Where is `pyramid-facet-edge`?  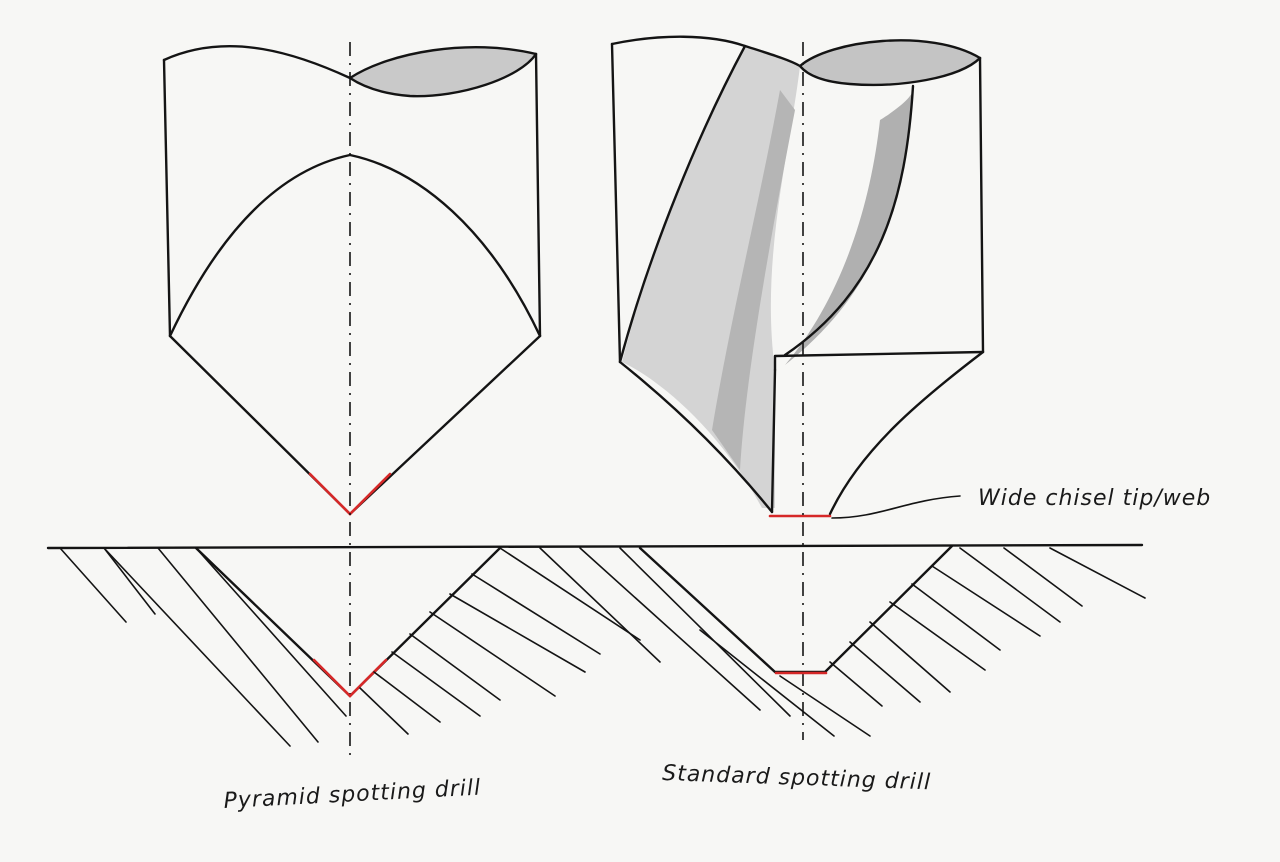
pyramid-facet-edge is located at coordinates (355, 245).